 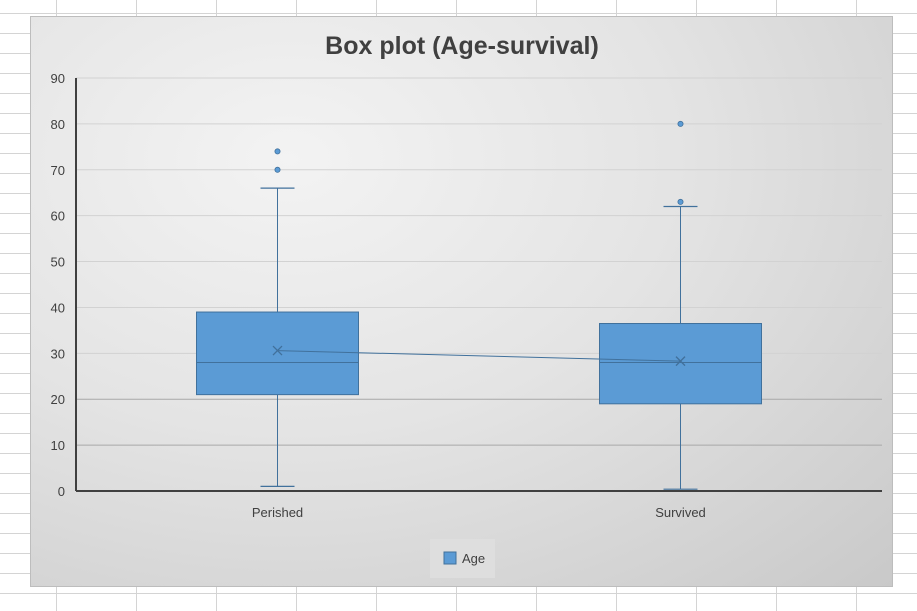 What do you see at coordinates (58, 78) in the screenshot?
I see `y-tick-label: 90` at bounding box center [58, 78].